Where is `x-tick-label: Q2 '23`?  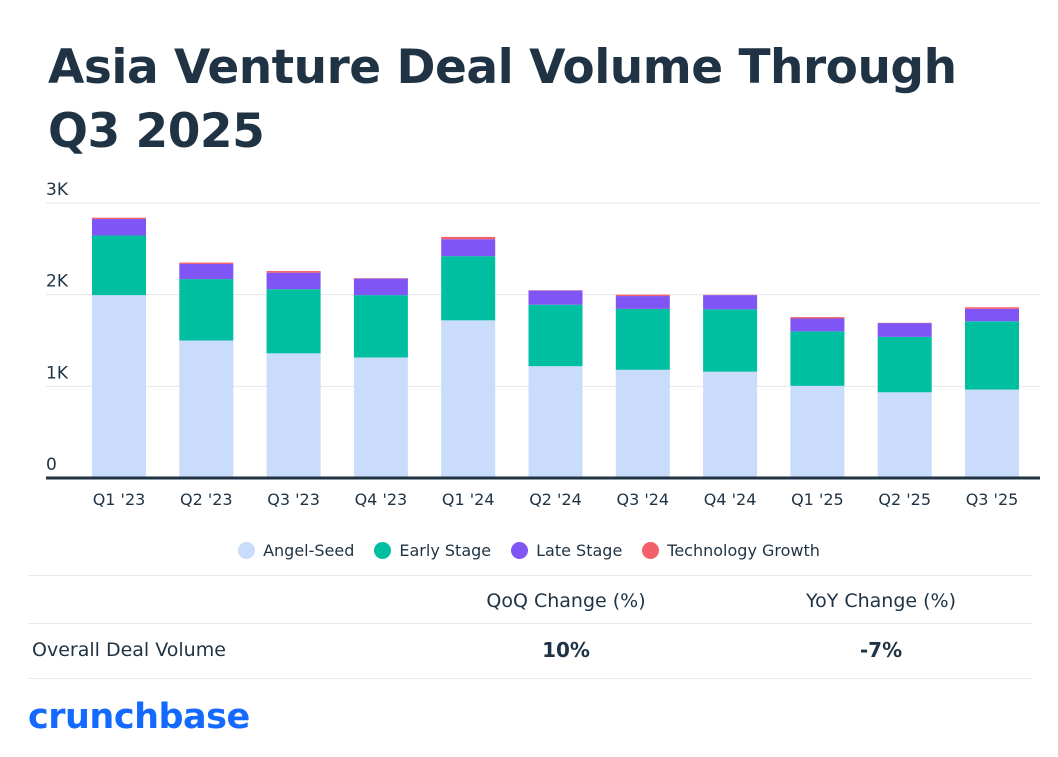
x-tick-label: Q2 '23 is located at coordinates (206, 499).